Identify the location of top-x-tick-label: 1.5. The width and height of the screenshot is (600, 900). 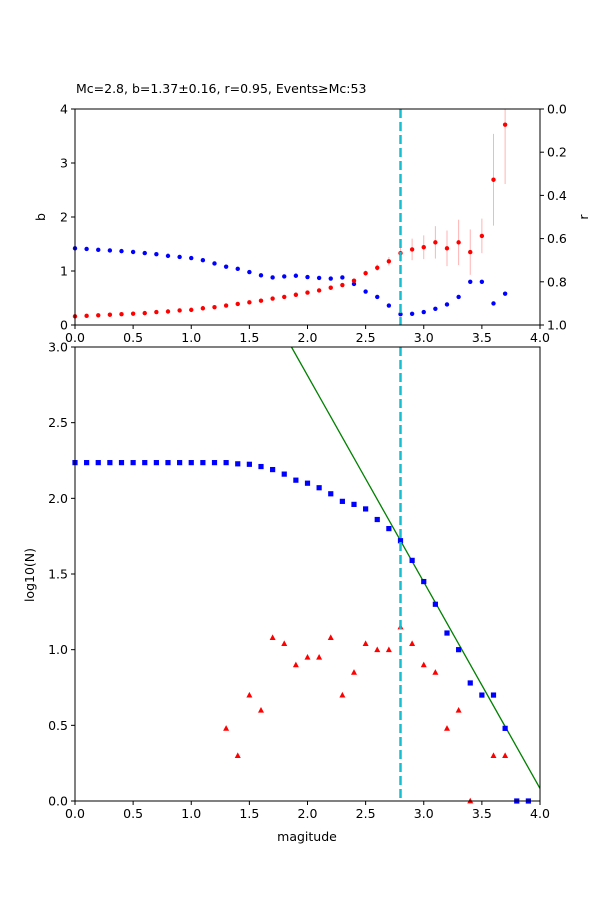
(249, 337).